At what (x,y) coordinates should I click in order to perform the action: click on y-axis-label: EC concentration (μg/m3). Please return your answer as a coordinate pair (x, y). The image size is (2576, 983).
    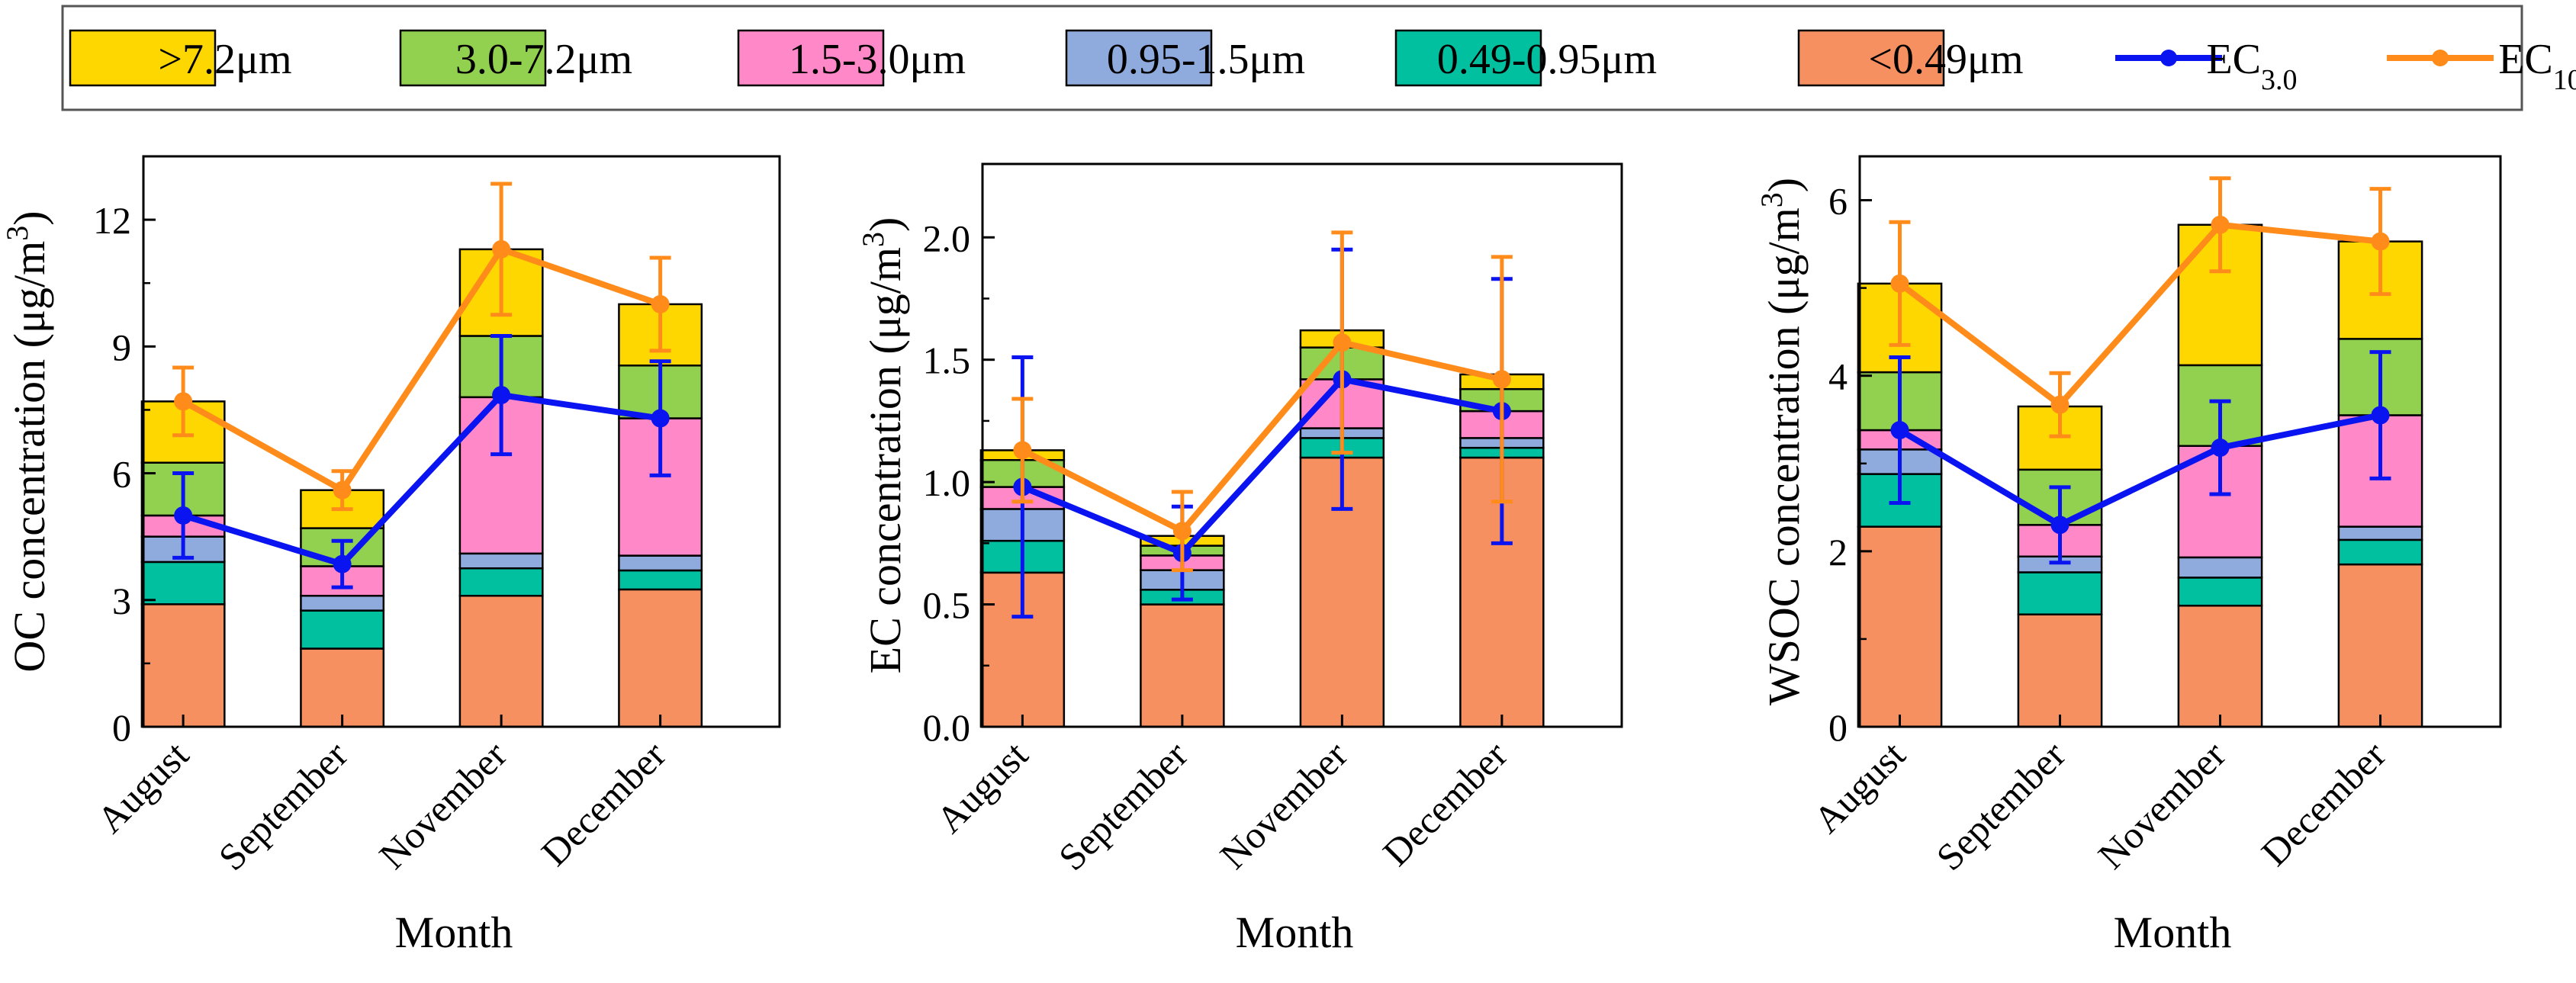
    Looking at the image, I should click on (884, 445).